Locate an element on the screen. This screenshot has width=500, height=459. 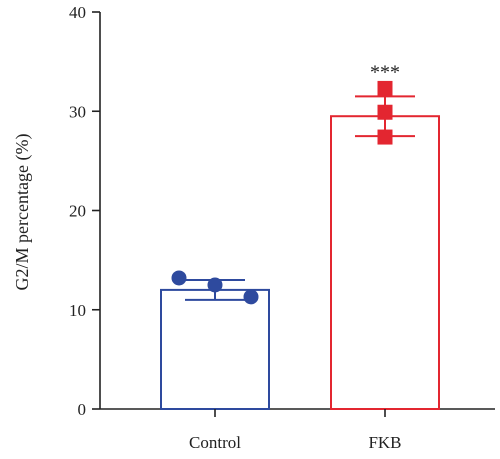
y-tick-label: 20 is located at coordinates (77, 211).